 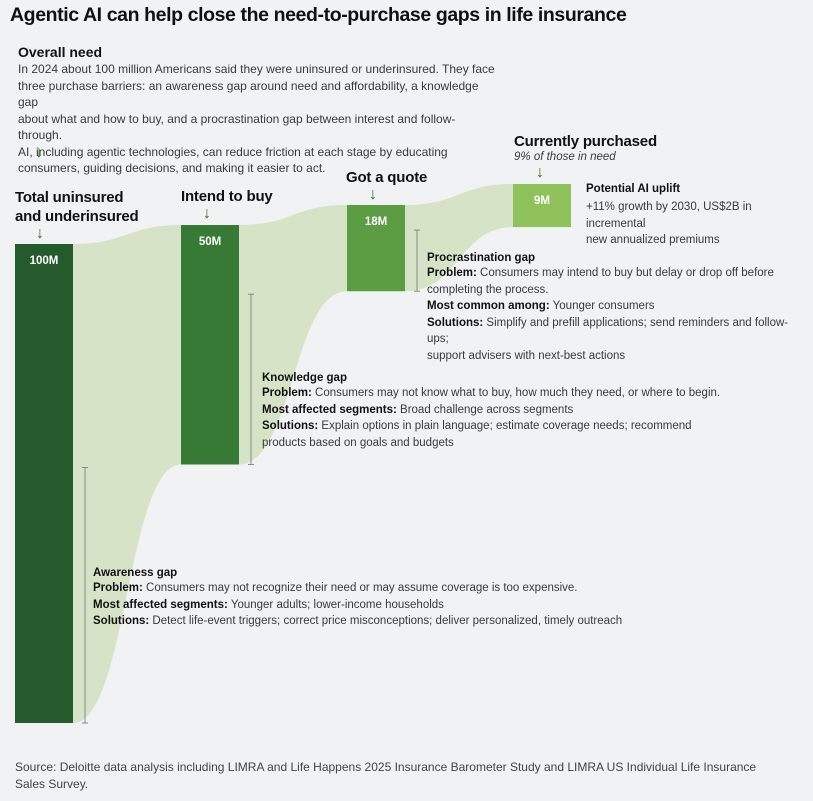 I want to click on segments-text: Younger adults; lower-income households, so click(x=335, y=604).